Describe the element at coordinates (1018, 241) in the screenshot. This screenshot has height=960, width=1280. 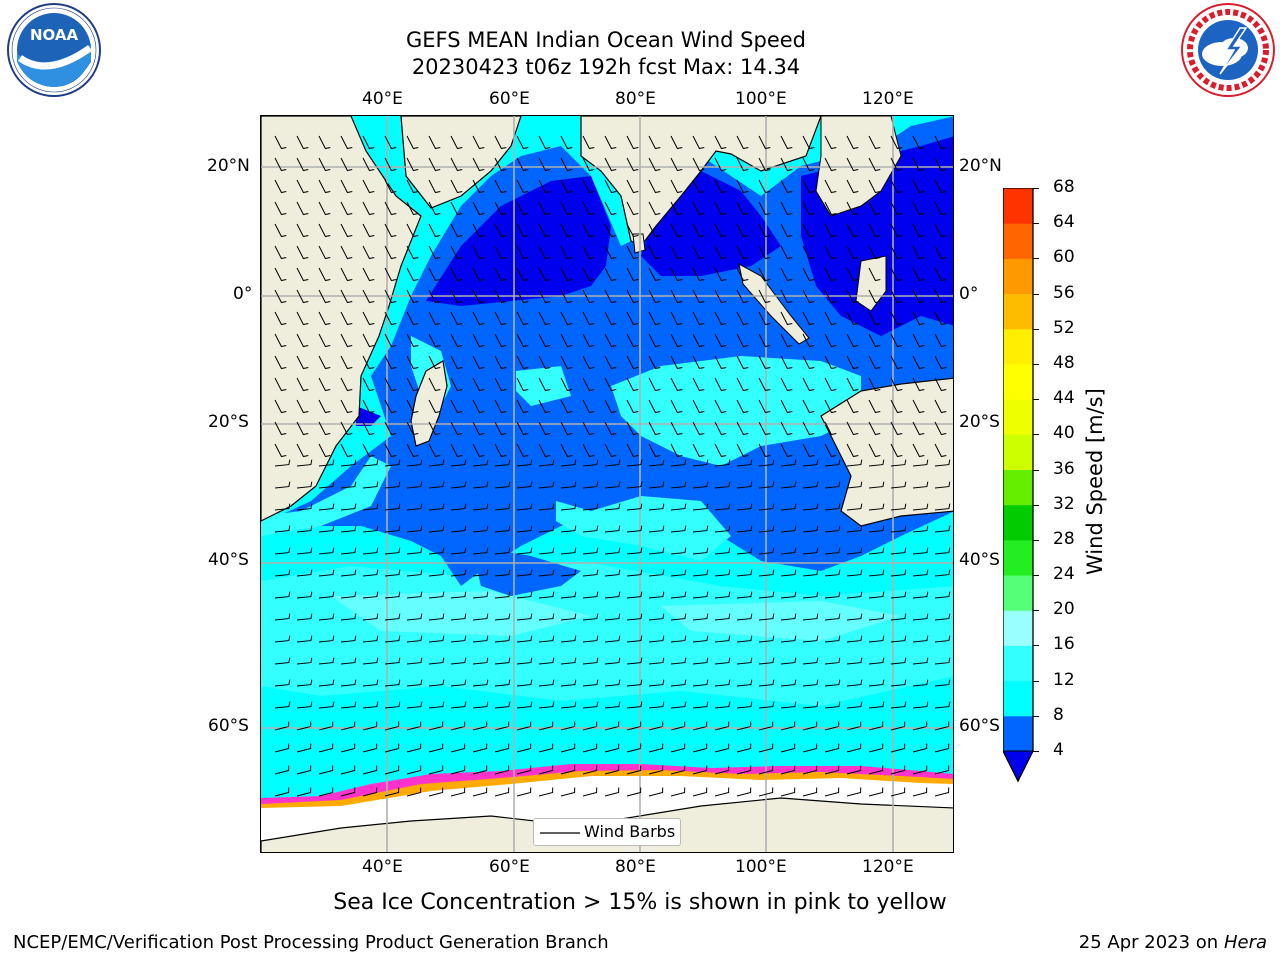
I see `colorbar-segment` at that location.